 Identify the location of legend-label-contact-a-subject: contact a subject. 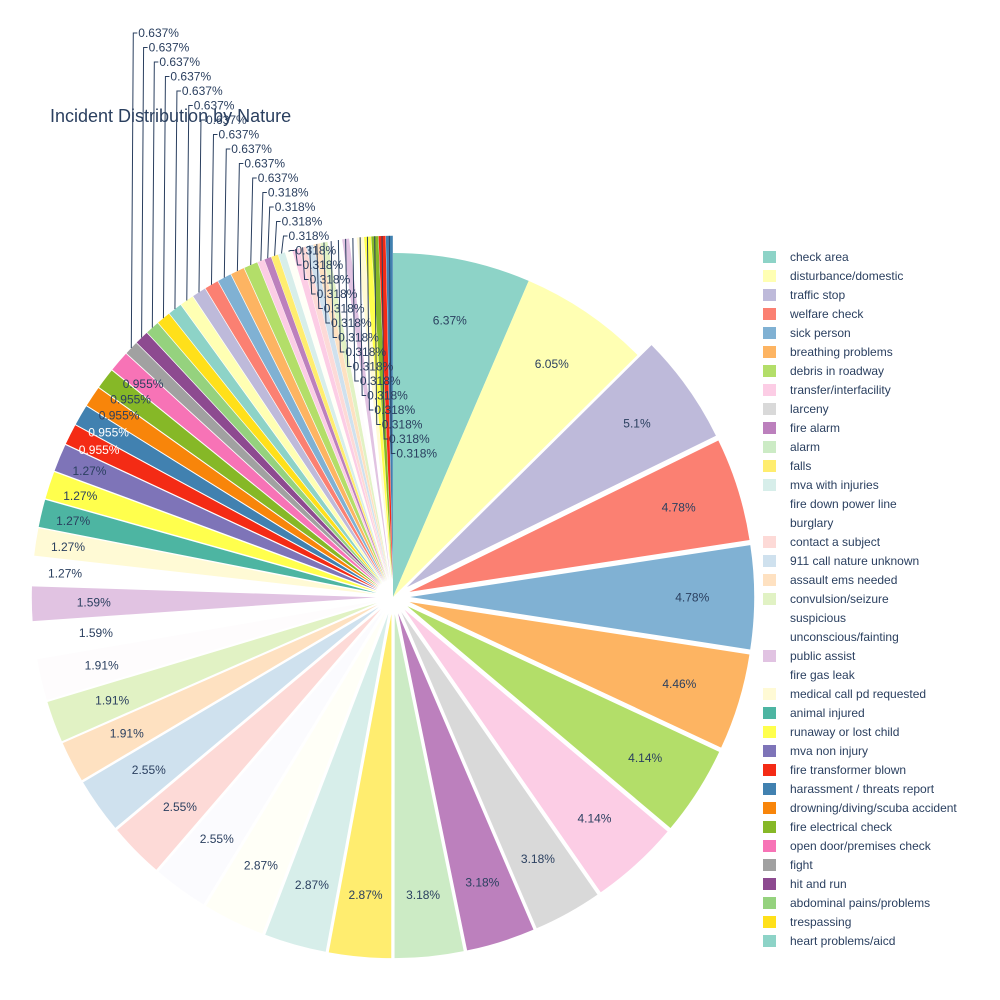
(835, 542).